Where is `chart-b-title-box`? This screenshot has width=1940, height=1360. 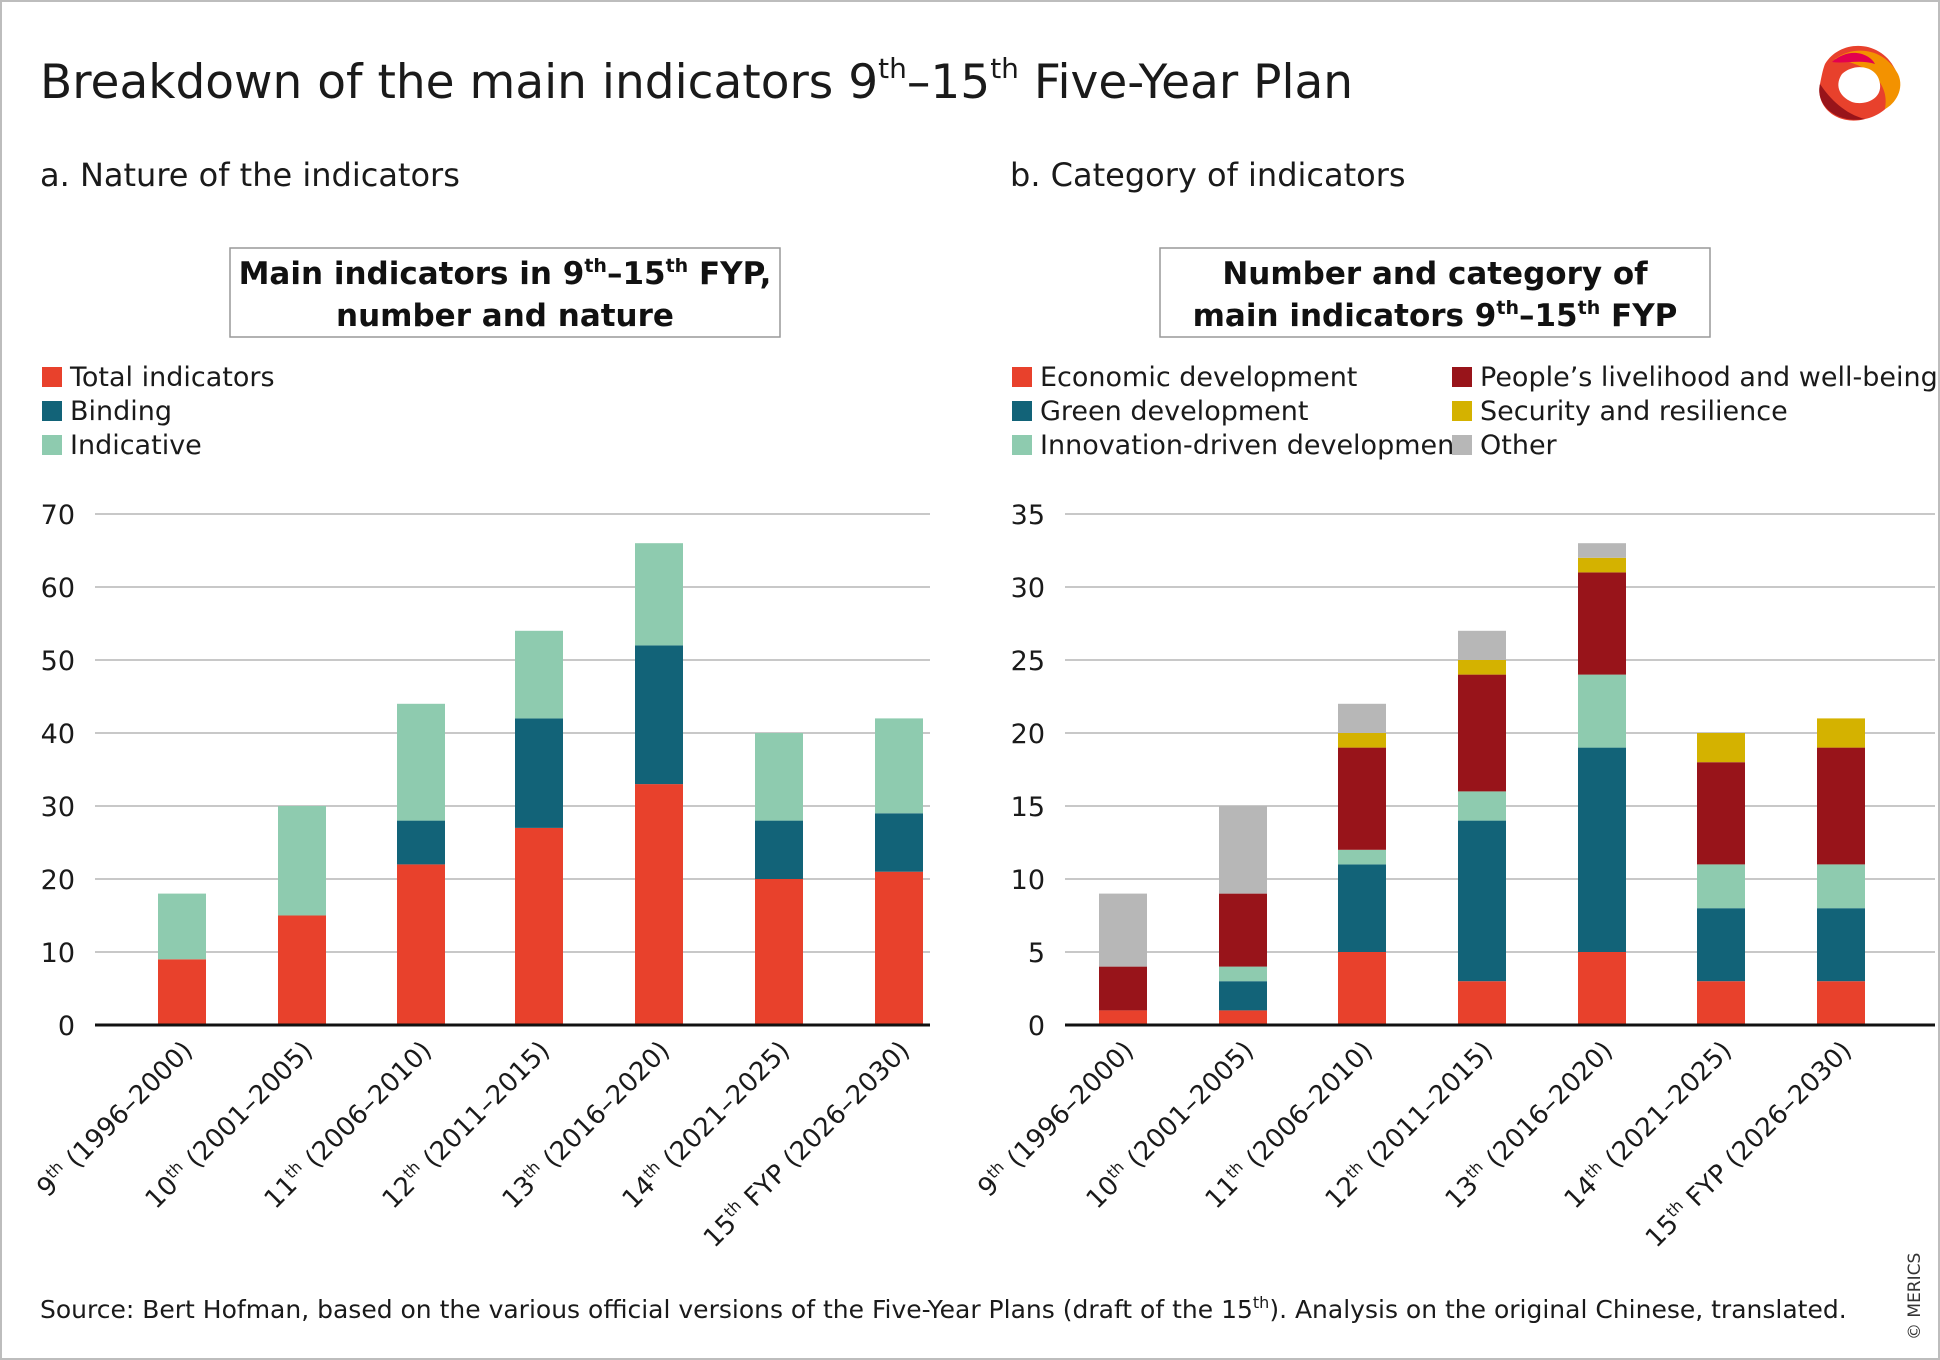 chart-b-title-box is located at coordinates (1435, 292).